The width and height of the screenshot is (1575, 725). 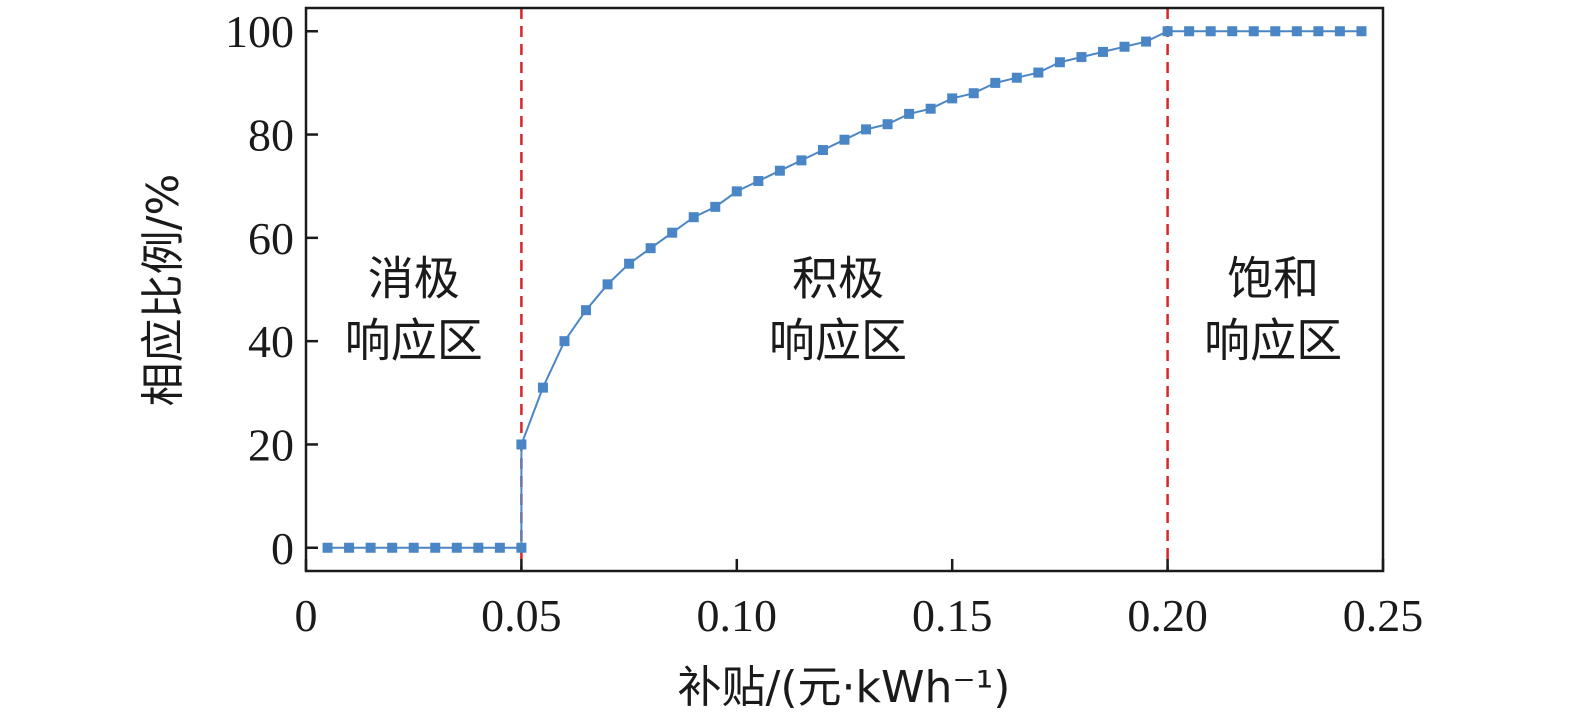 What do you see at coordinates (163, 290) in the screenshot?
I see `y-axis-label: 相应比例/%` at bounding box center [163, 290].